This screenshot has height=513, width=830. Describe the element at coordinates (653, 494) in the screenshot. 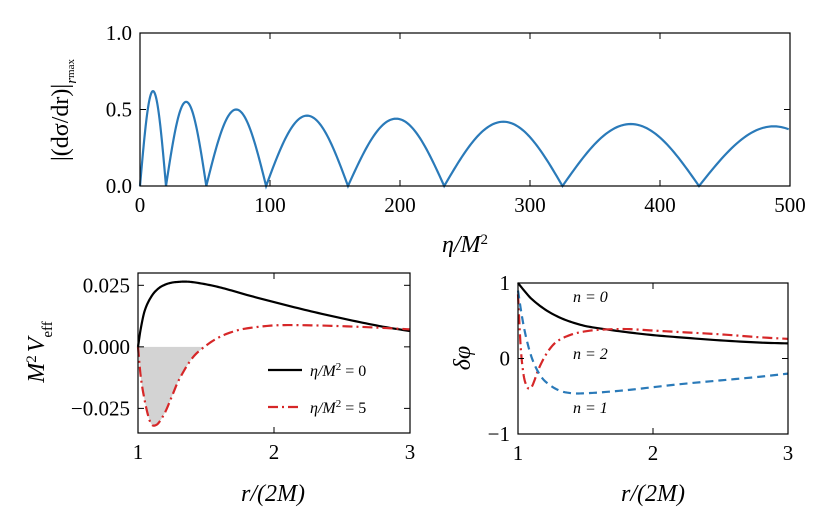

I see `bottom-right-x-axis-label: r/(2M)` at that location.